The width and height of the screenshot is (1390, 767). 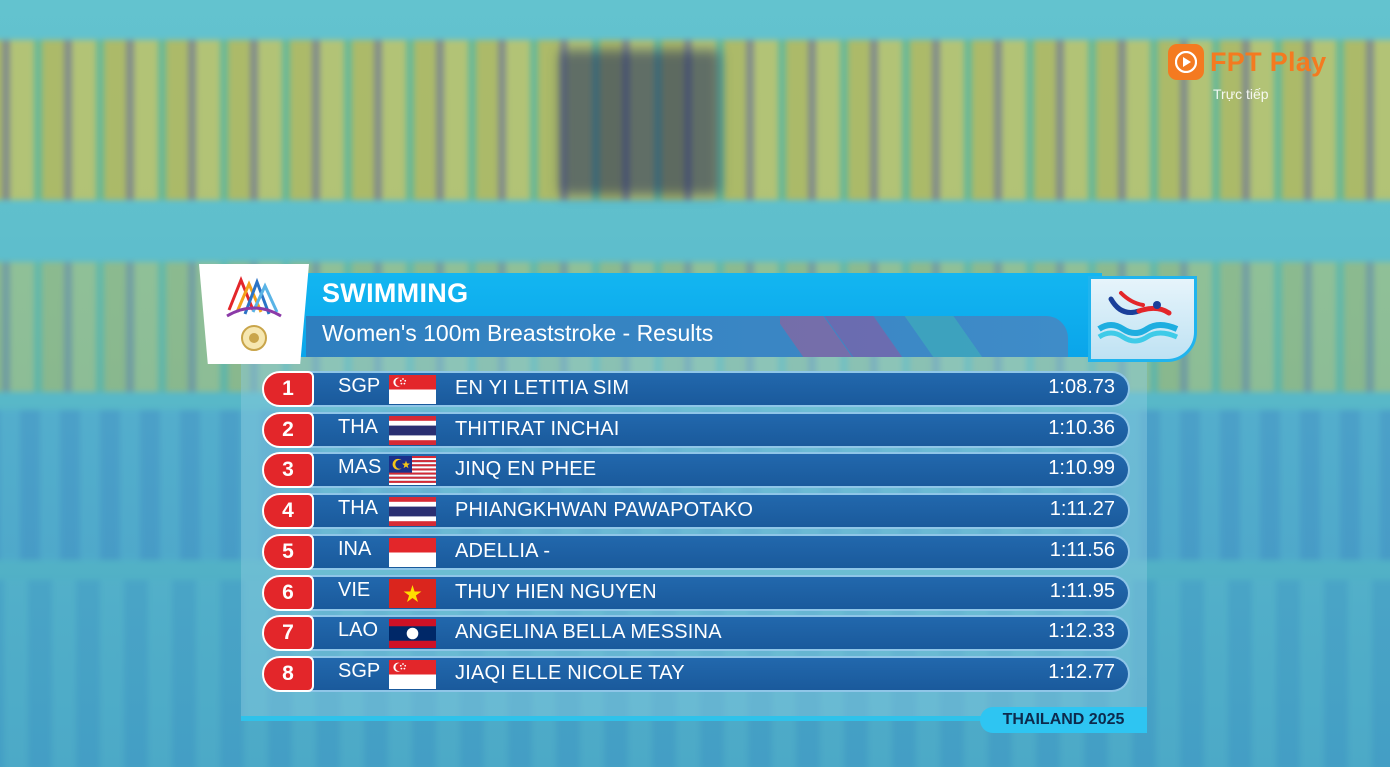 I want to click on athlete-name: ADELLIA -, so click(x=503, y=550).